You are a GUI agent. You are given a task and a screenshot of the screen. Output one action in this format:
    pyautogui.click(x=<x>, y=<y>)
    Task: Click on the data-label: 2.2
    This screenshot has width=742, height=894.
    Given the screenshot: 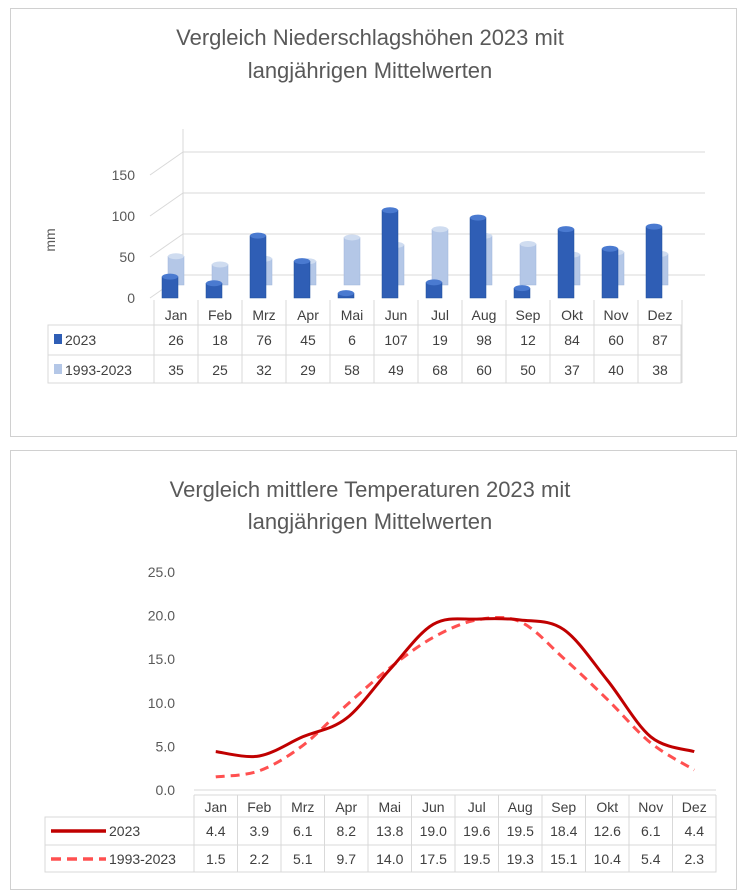 What is the action you would take?
    pyautogui.click(x=260, y=859)
    